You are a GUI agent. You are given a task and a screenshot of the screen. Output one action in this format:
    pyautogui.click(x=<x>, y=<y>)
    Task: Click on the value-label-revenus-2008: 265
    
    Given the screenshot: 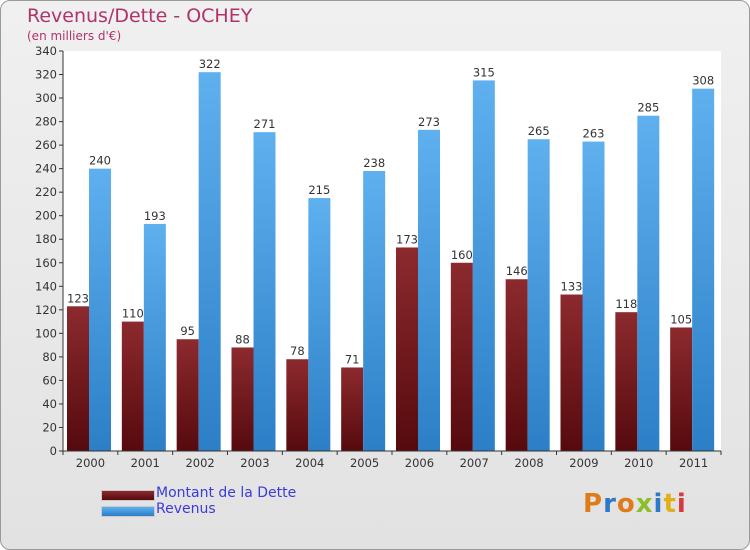 What is the action you would take?
    pyautogui.click(x=539, y=131)
    